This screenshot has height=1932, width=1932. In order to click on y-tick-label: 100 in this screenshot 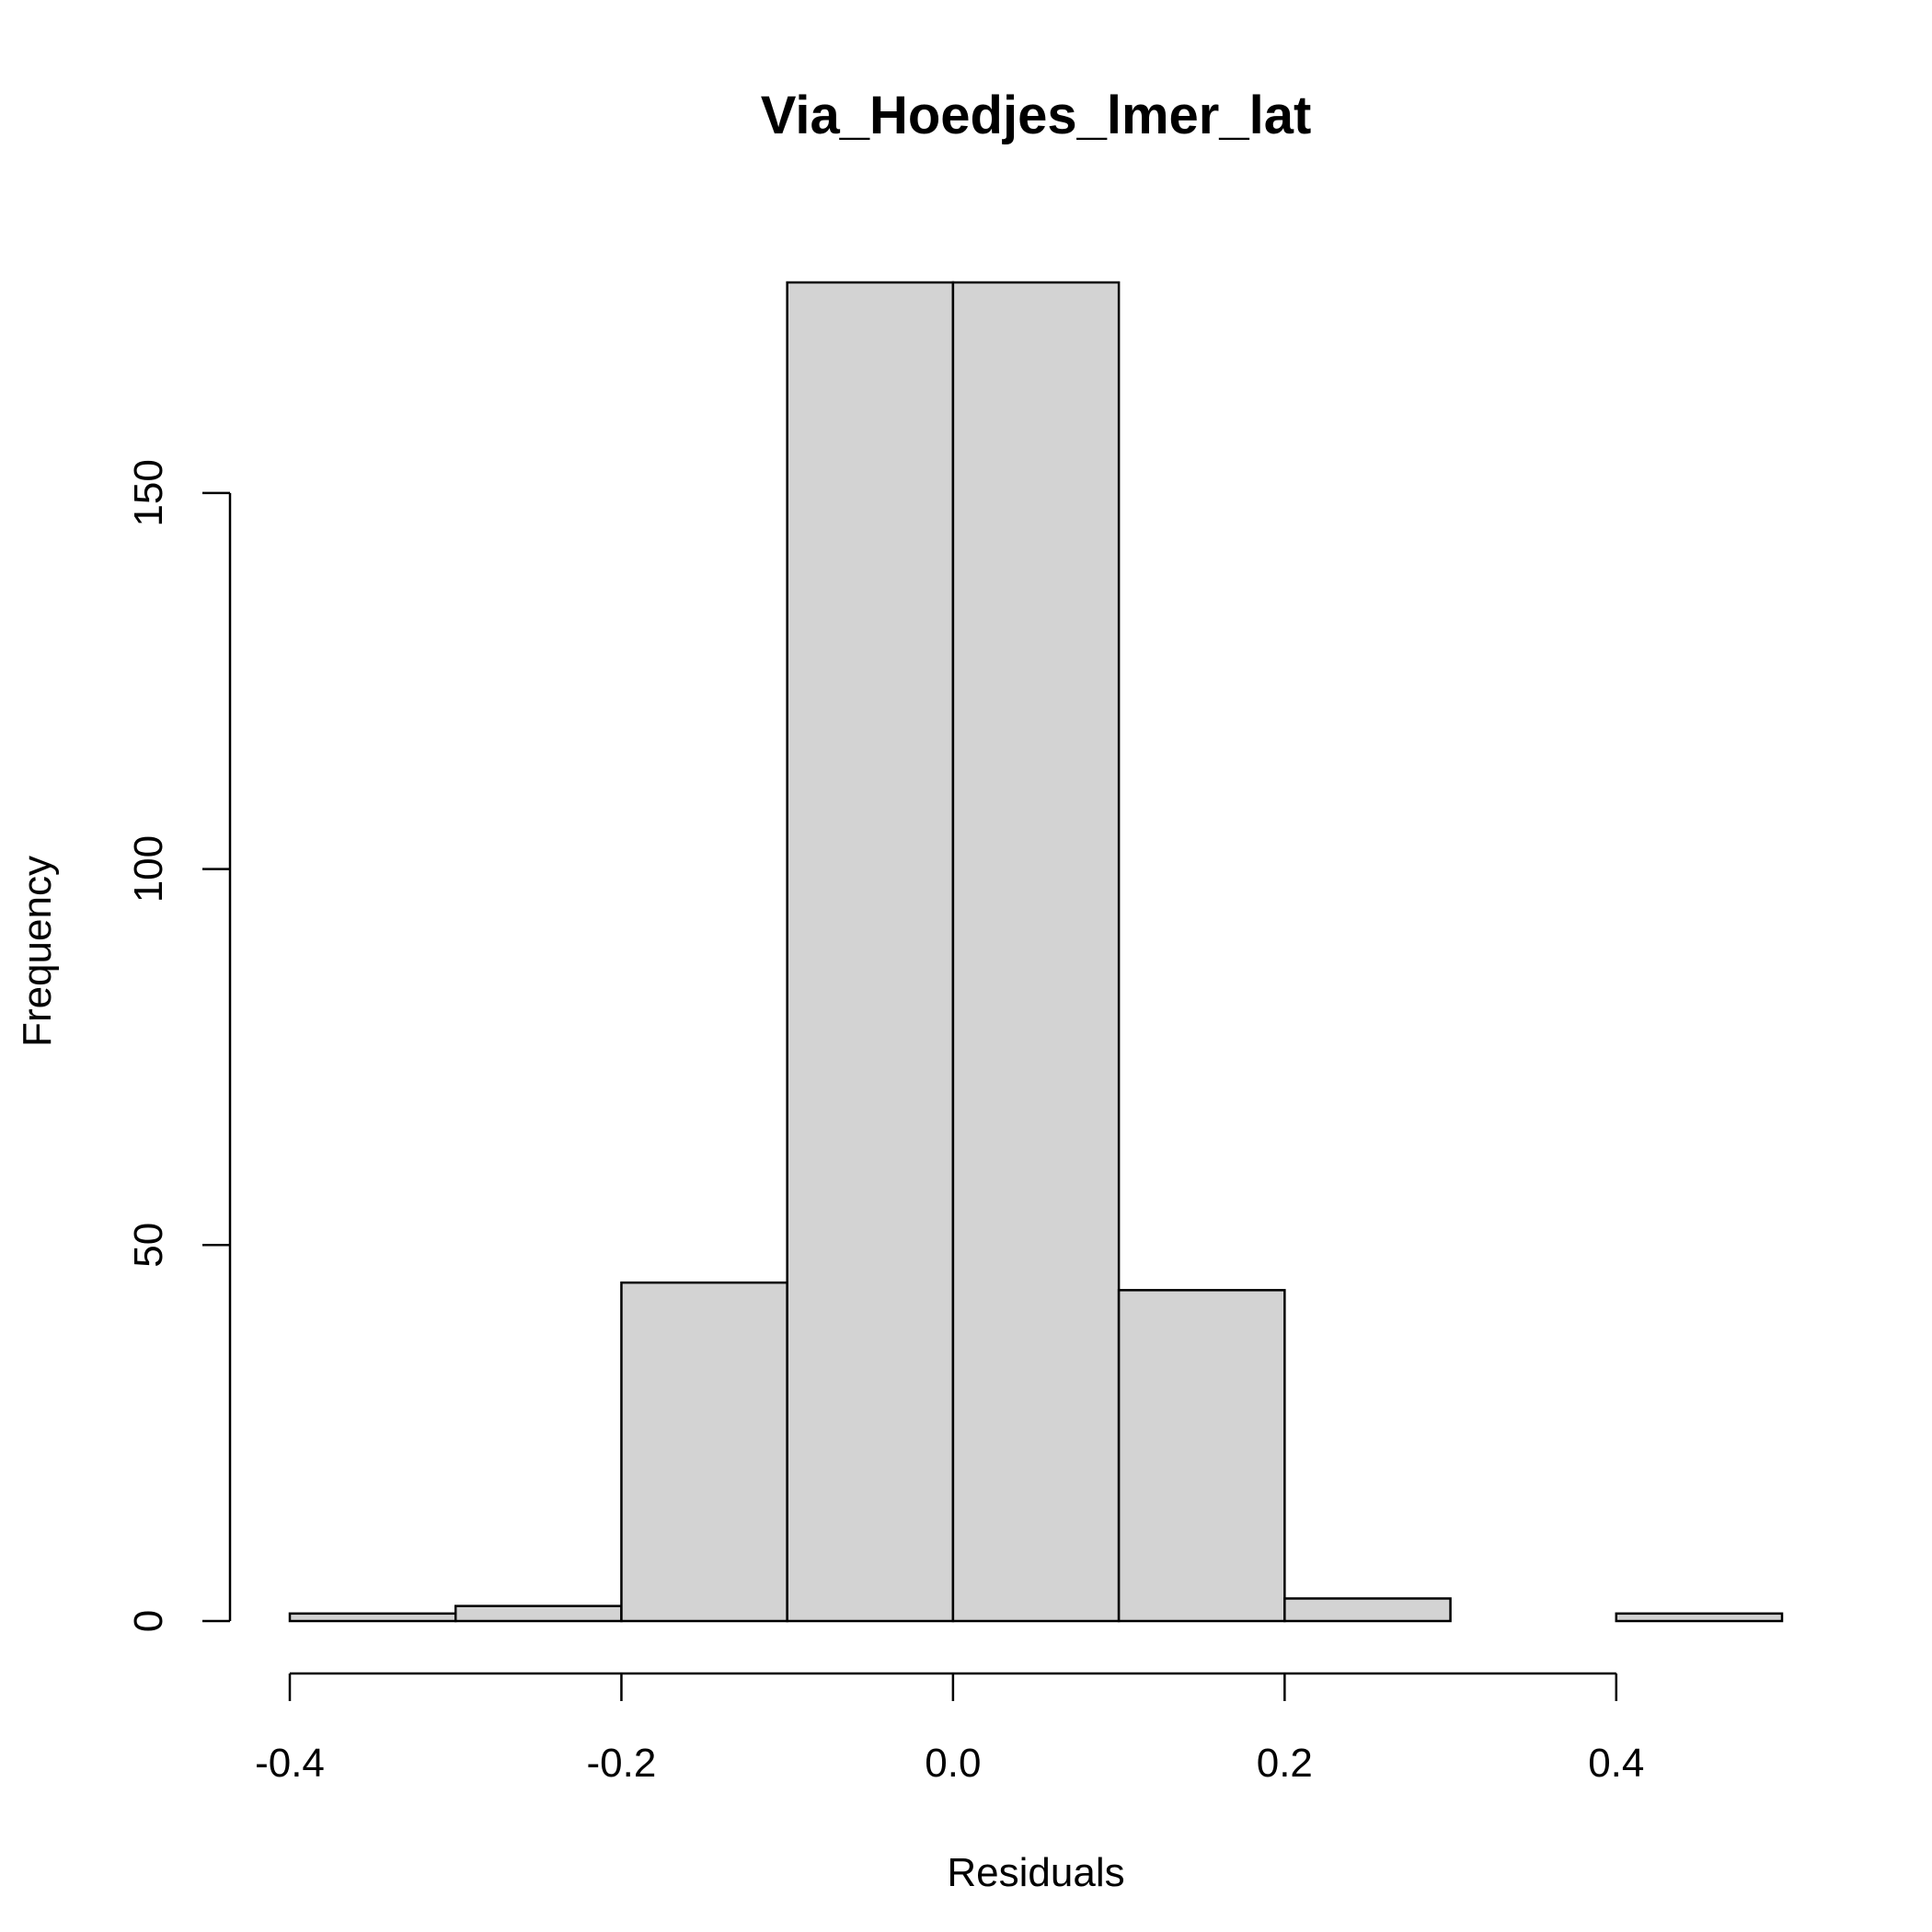, I will do `click(148, 869)`.